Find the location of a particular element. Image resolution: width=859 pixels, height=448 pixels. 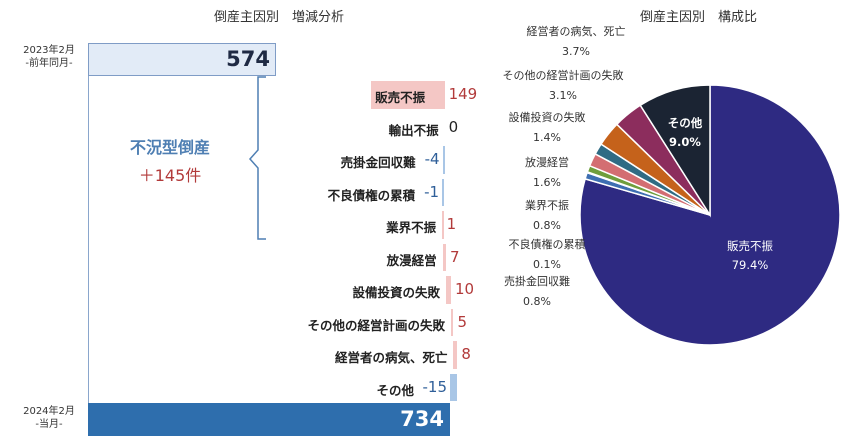

pie-label-setsubi: 設備投資の失敗 1.4% is located at coordinates (547, 128).